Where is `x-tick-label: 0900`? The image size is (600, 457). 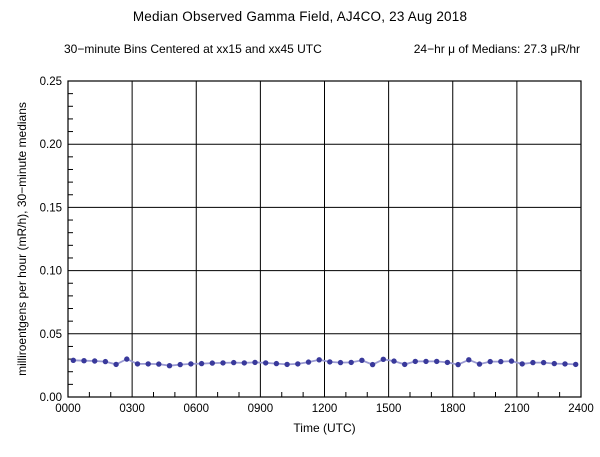
x-tick-label: 0900 is located at coordinates (261, 409).